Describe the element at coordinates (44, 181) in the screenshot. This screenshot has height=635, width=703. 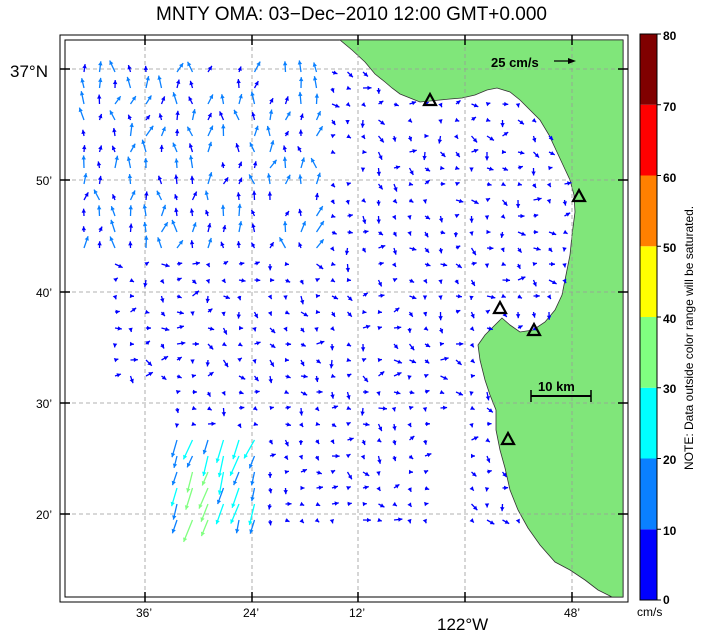
I see `lat-label-50: 50’` at that location.